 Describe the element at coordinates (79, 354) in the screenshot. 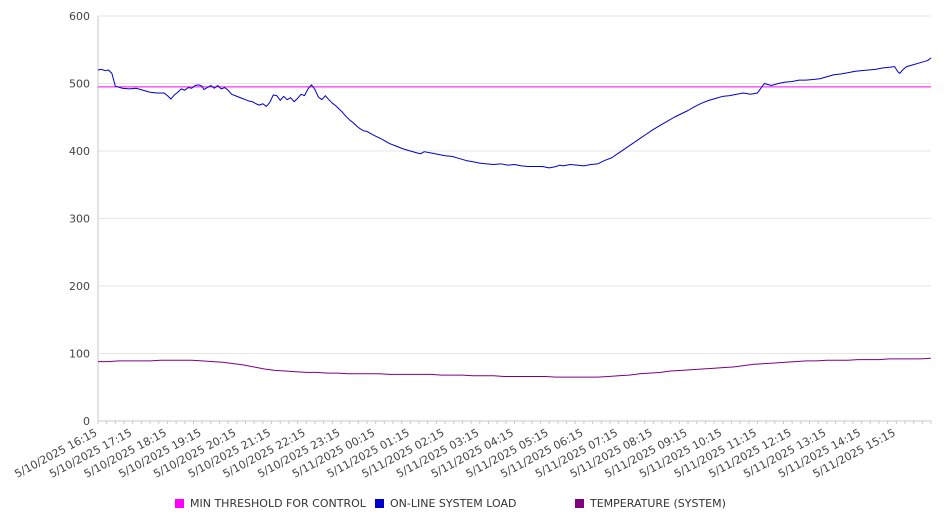

I see `y-tick-label: 100` at that location.